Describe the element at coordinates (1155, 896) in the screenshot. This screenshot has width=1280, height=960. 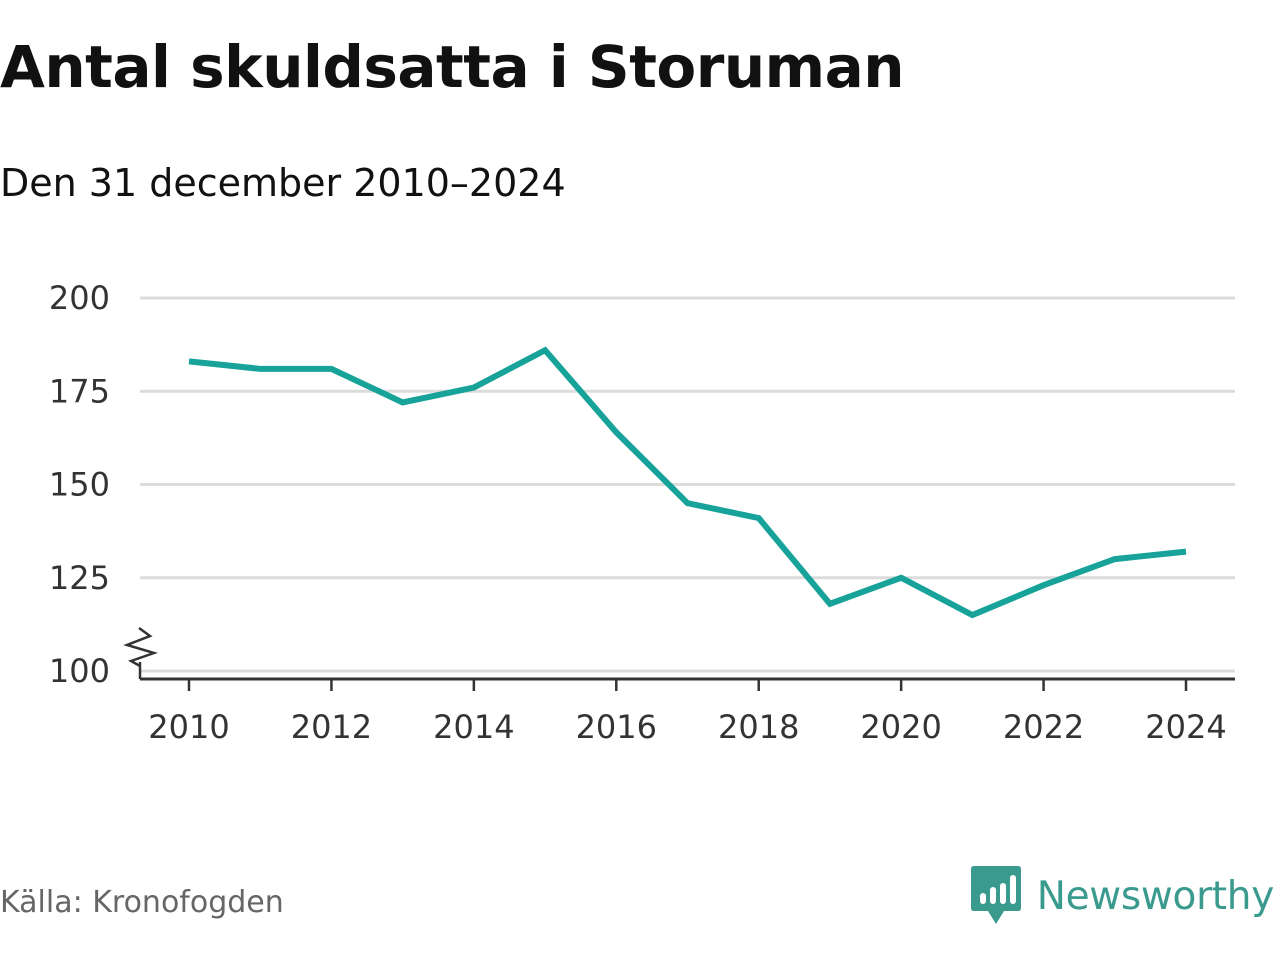
I see `brand-name: Newsworthy` at that location.